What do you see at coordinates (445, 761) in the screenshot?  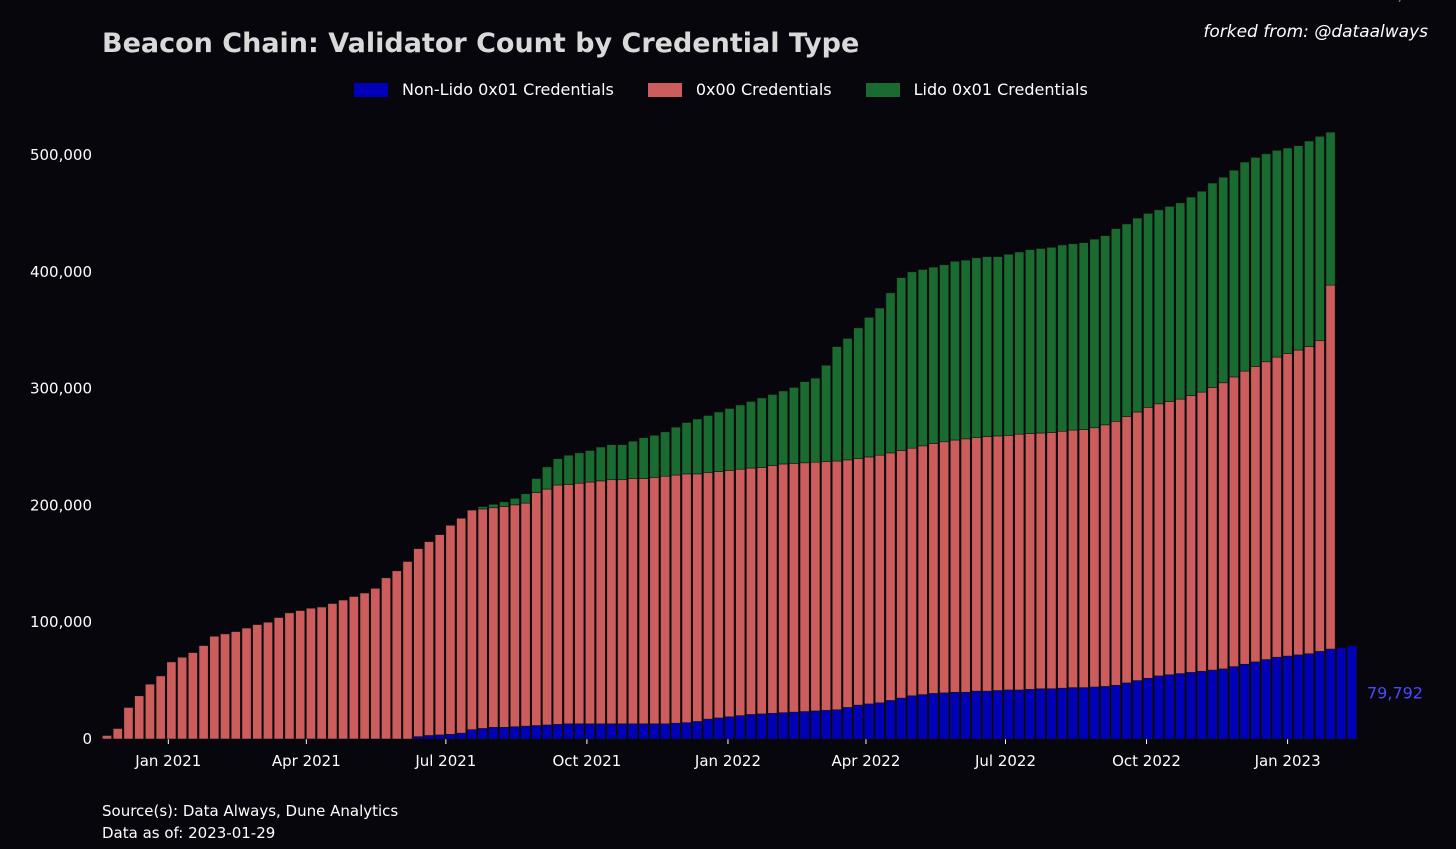 I see `x-tick-label: Jul 2021` at bounding box center [445, 761].